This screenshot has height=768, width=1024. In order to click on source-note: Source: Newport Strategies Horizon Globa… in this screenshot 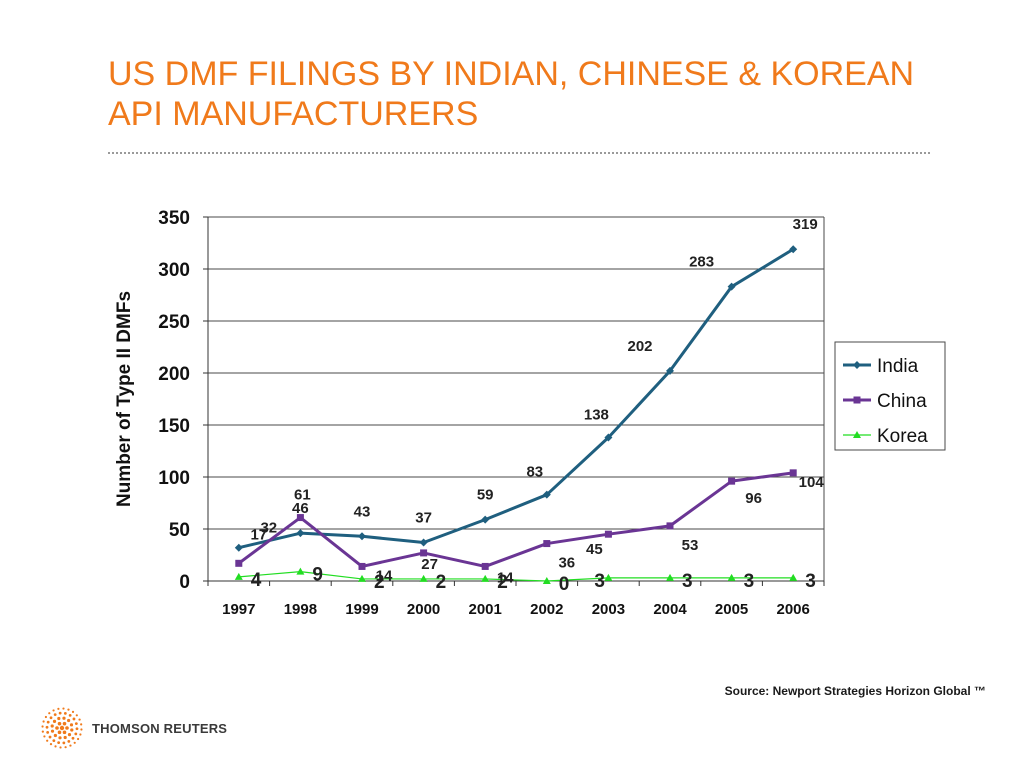, I will do `click(855, 691)`.